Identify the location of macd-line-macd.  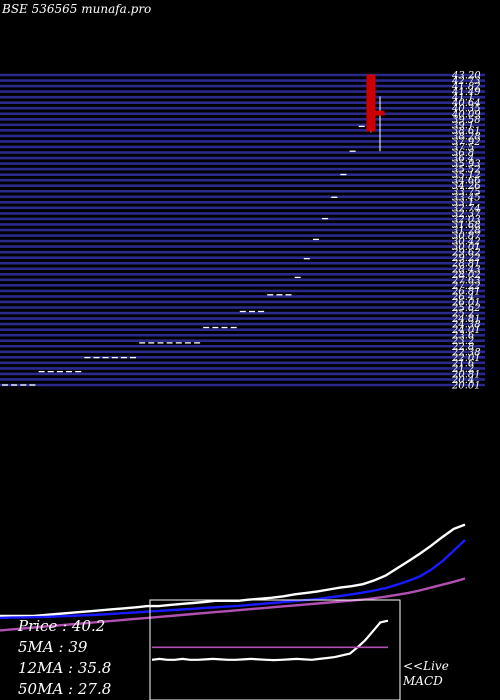
(270, 640).